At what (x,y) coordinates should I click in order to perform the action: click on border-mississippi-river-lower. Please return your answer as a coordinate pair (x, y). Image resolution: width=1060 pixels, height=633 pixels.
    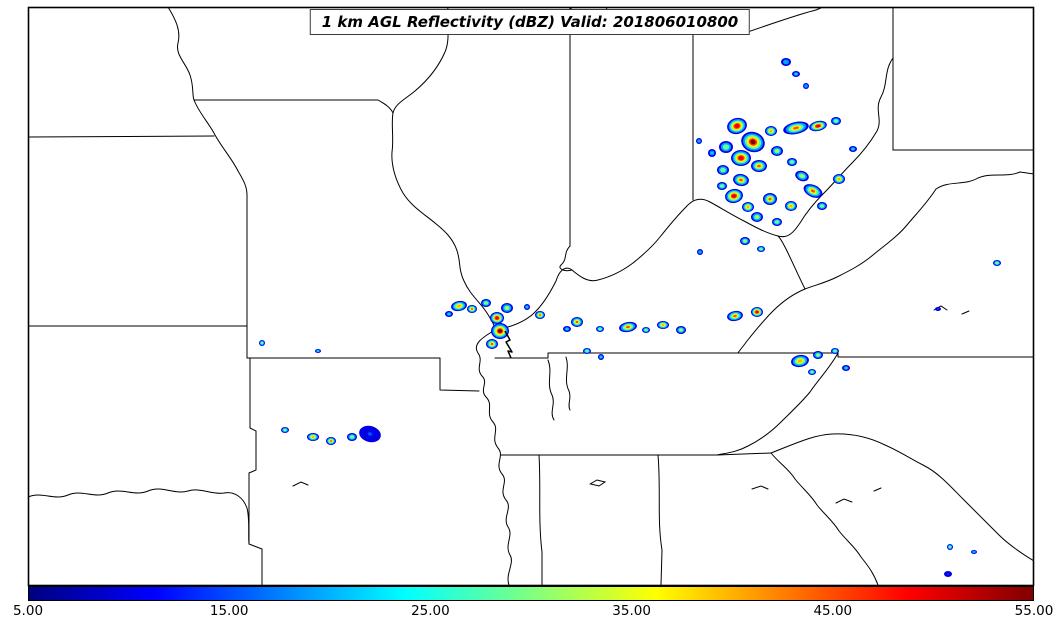
    Looking at the image, I should click on (493, 457).